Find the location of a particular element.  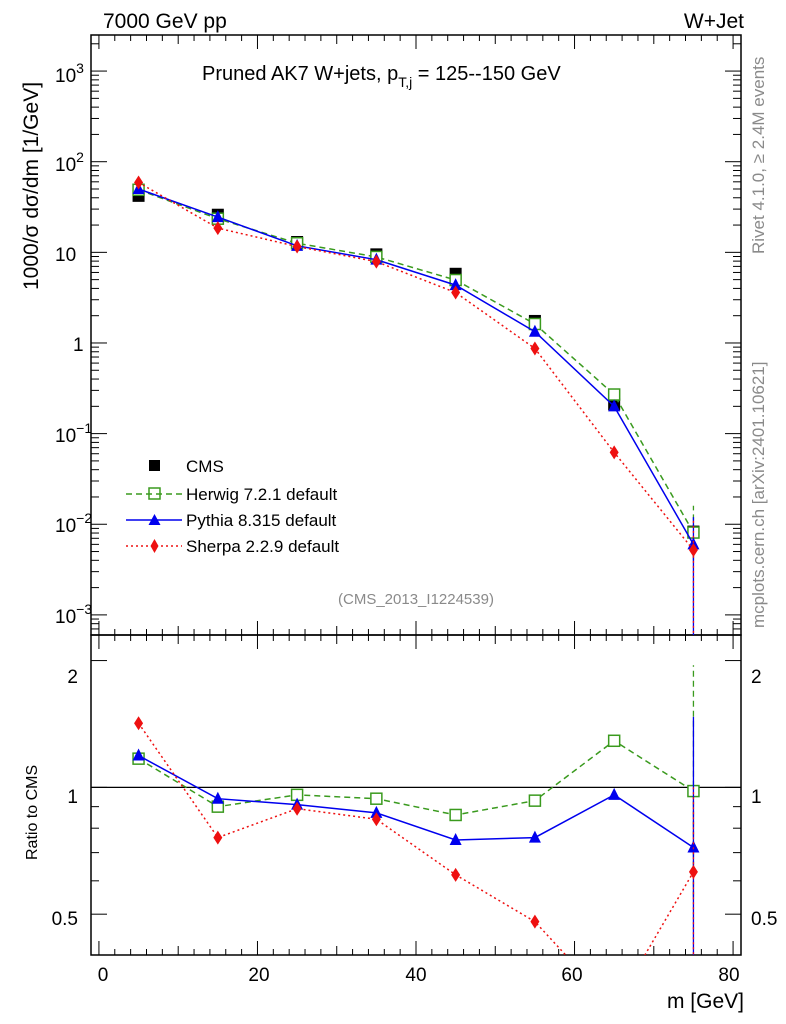

ratio-tick-label-right-1: 1 is located at coordinates (756, 797).